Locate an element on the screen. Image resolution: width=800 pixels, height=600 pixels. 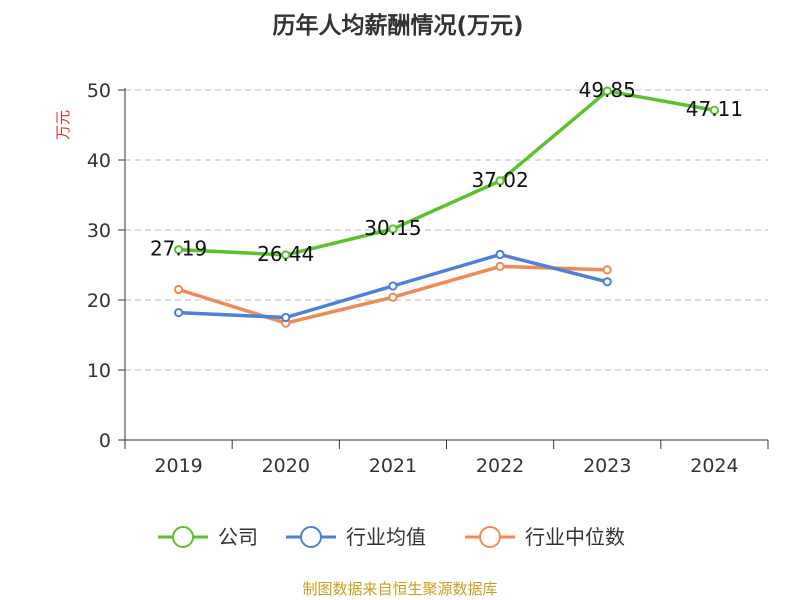
y-axis-label: 万元 is located at coordinates (63, 125).